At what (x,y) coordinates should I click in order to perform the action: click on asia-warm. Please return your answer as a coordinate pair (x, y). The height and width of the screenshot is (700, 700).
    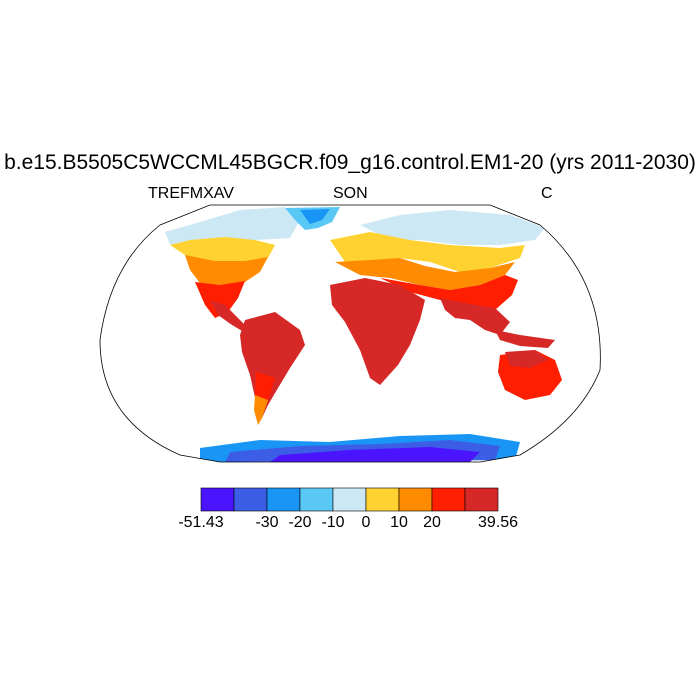
    Looking at the image, I should click on (449, 292).